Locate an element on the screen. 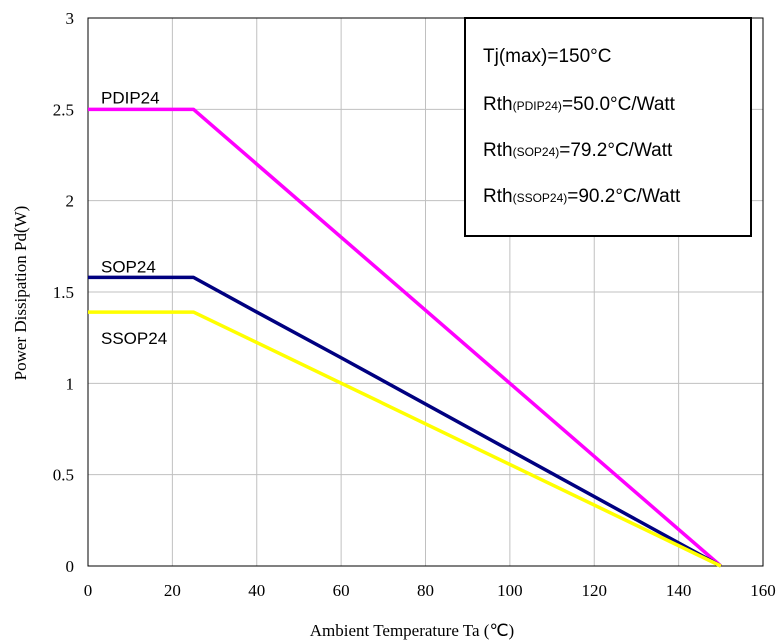 This screenshot has height=644, width=780. x-tick-label: 40 is located at coordinates (256, 590).